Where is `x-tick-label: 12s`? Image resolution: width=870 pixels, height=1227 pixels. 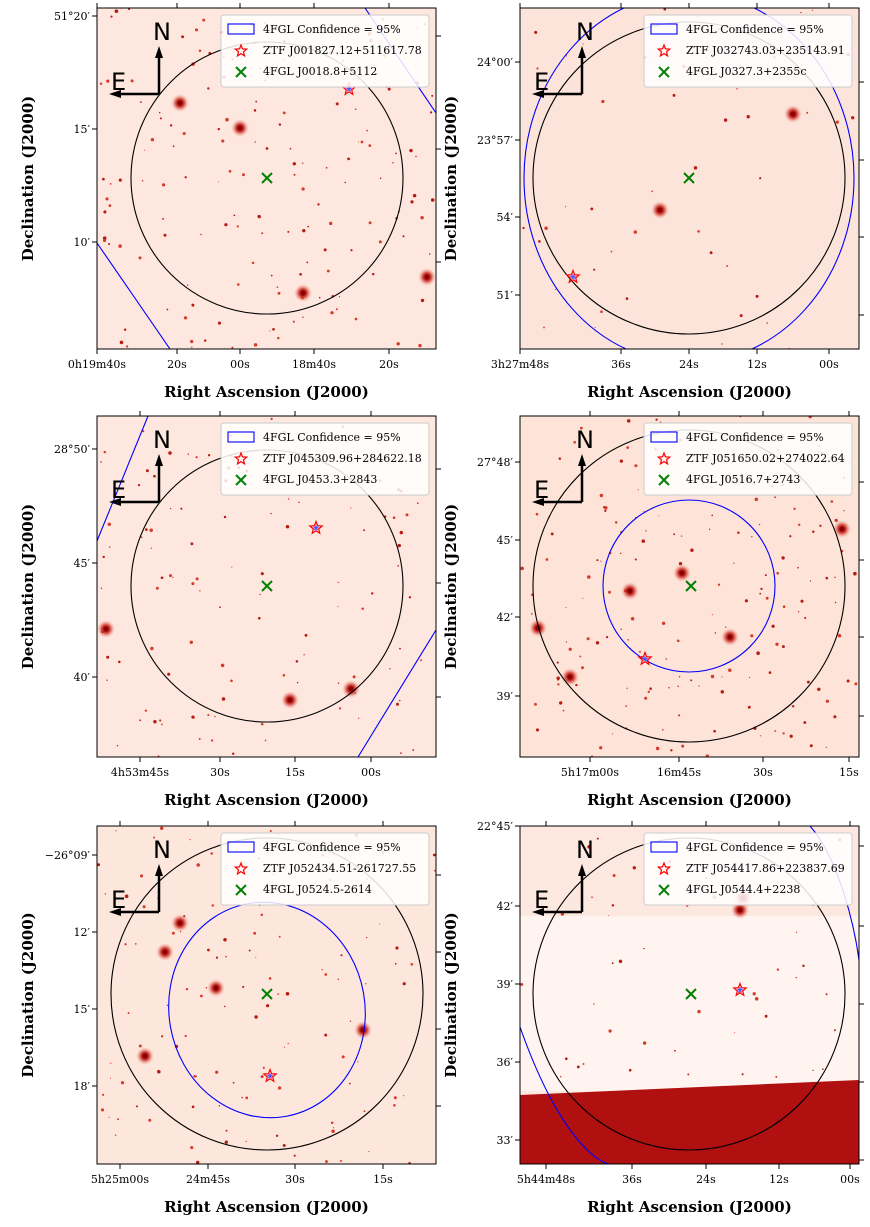 x-tick-label: 12s is located at coordinates (757, 364).